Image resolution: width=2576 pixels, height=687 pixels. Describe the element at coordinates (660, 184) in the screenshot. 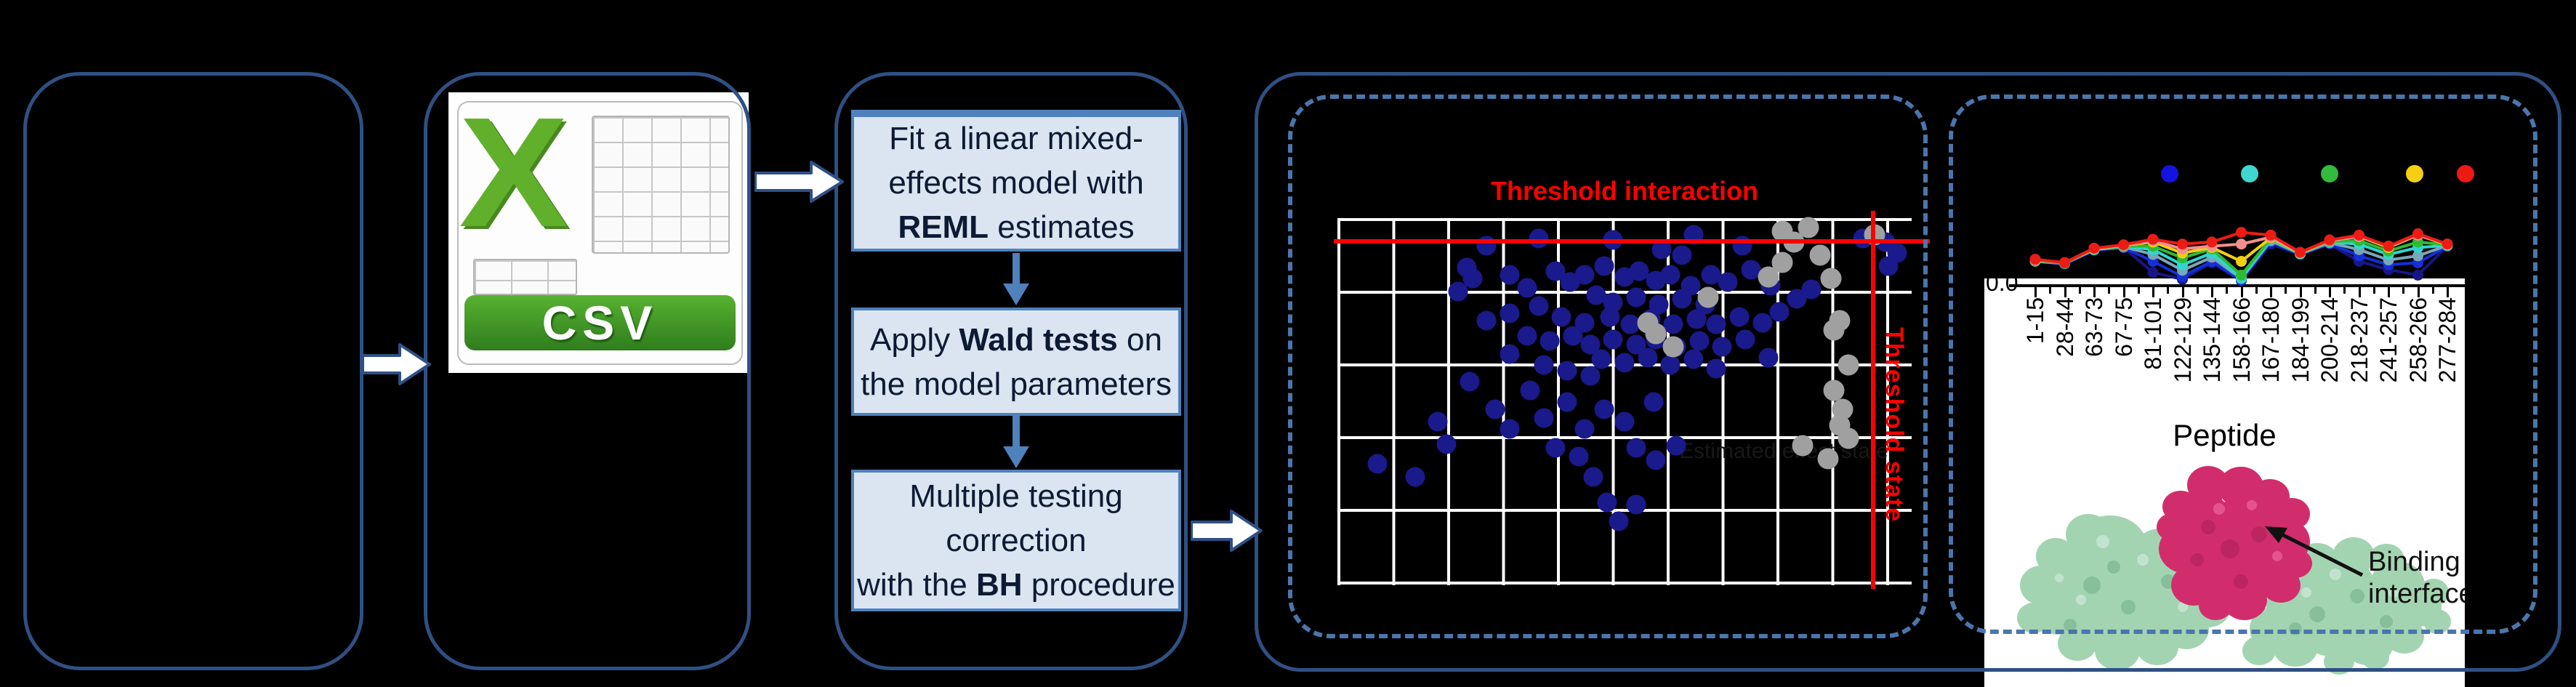

I see `spreadsheet-grid-icon` at that location.